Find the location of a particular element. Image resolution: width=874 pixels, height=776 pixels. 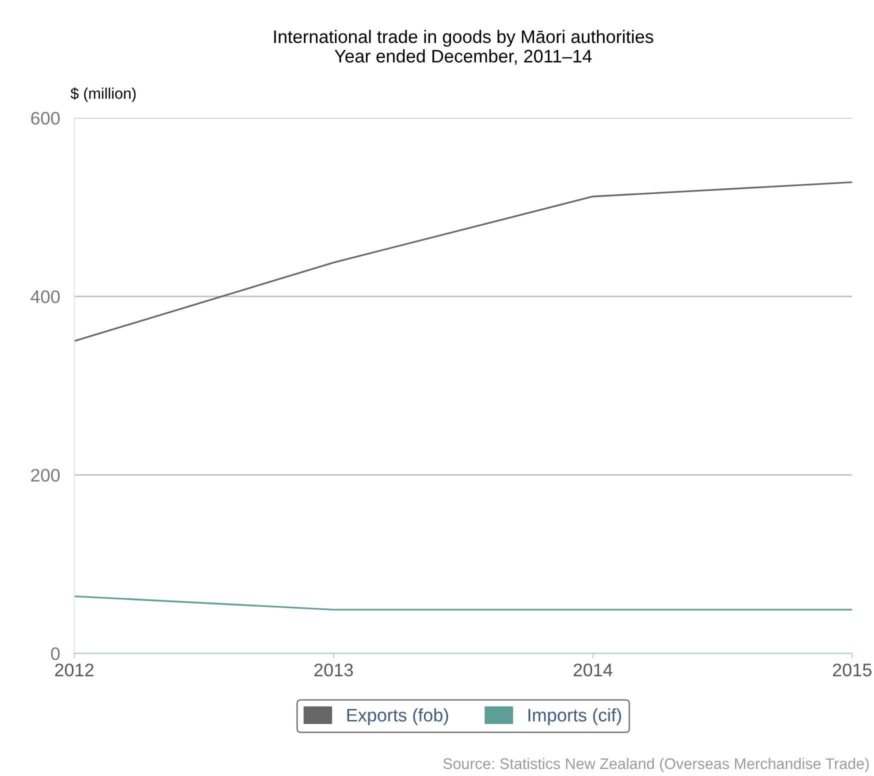

y-axis-title: $ (million) is located at coordinates (103, 94).